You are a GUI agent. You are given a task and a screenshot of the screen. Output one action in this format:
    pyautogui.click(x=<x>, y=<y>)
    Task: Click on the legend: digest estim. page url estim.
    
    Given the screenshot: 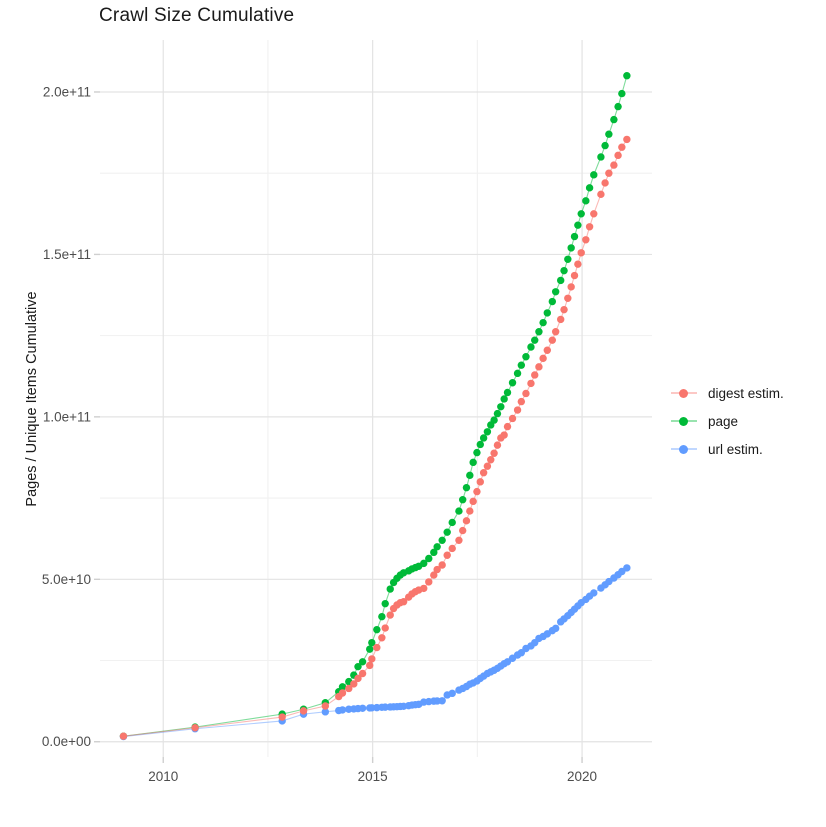 What is the action you would take?
    pyautogui.click(x=727, y=421)
    